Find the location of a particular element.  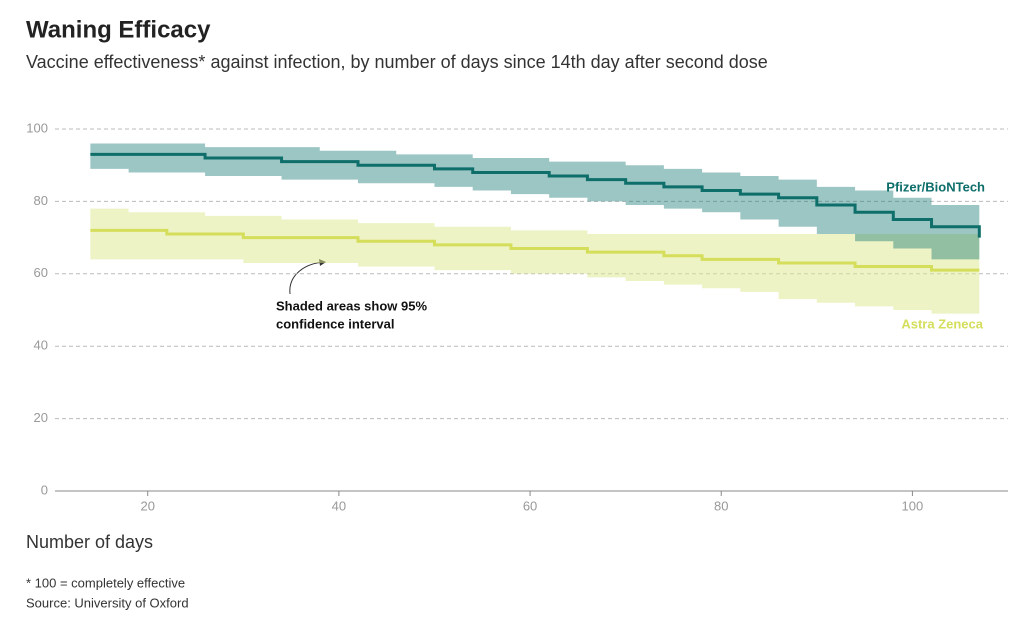

chart-title: Waning Efficacy is located at coordinates (118, 29).